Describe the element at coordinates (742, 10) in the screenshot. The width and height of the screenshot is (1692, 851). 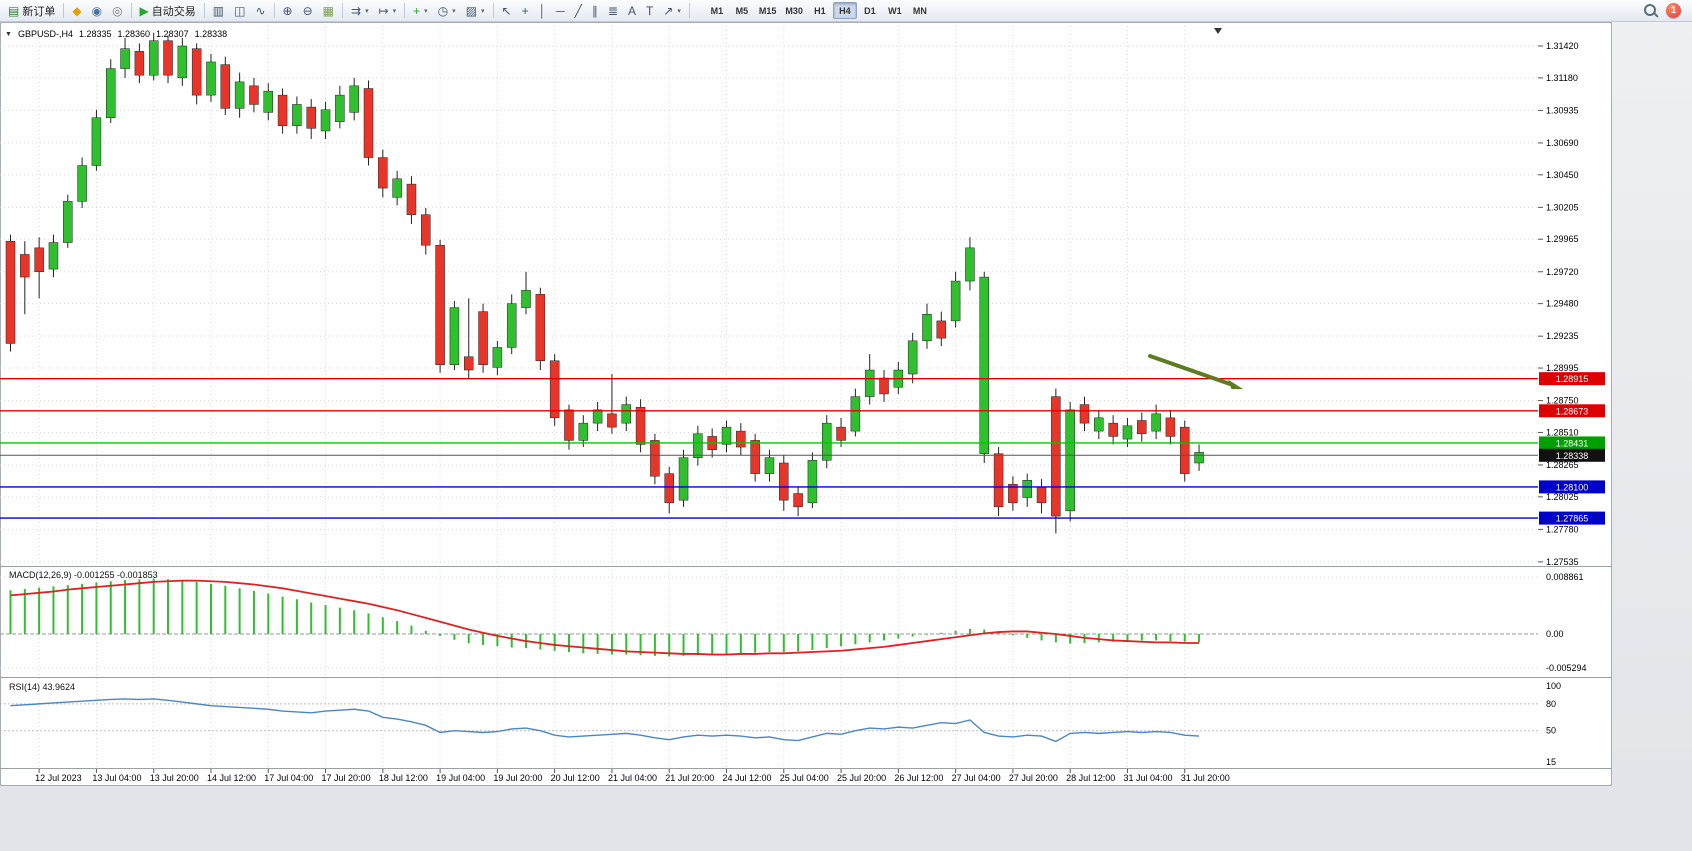
I see `timeframe-m5-button: M5` at that location.